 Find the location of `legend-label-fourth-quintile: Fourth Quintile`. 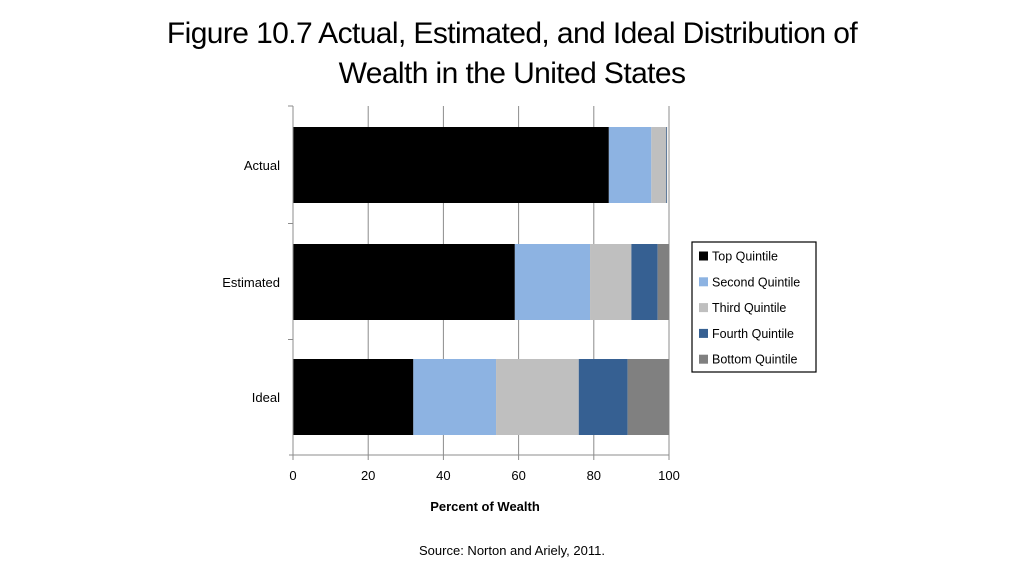

legend-label-fourth-quintile: Fourth Quintile is located at coordinates (753, 334).